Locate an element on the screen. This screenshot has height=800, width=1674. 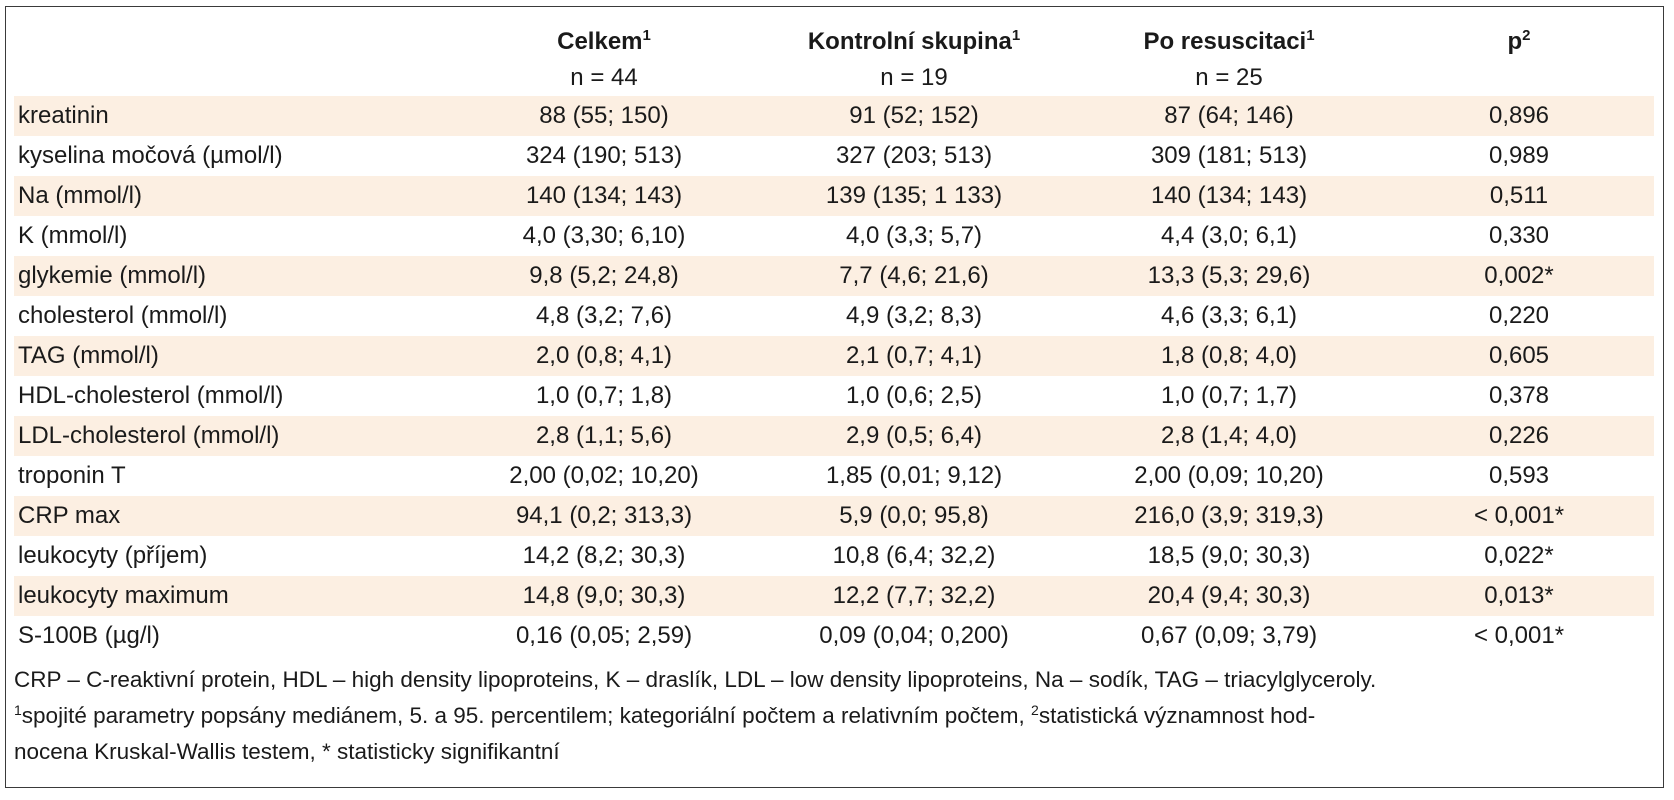
cell-control: 12,2 (7,7; 32,2) is located at coordinates (914, 596).